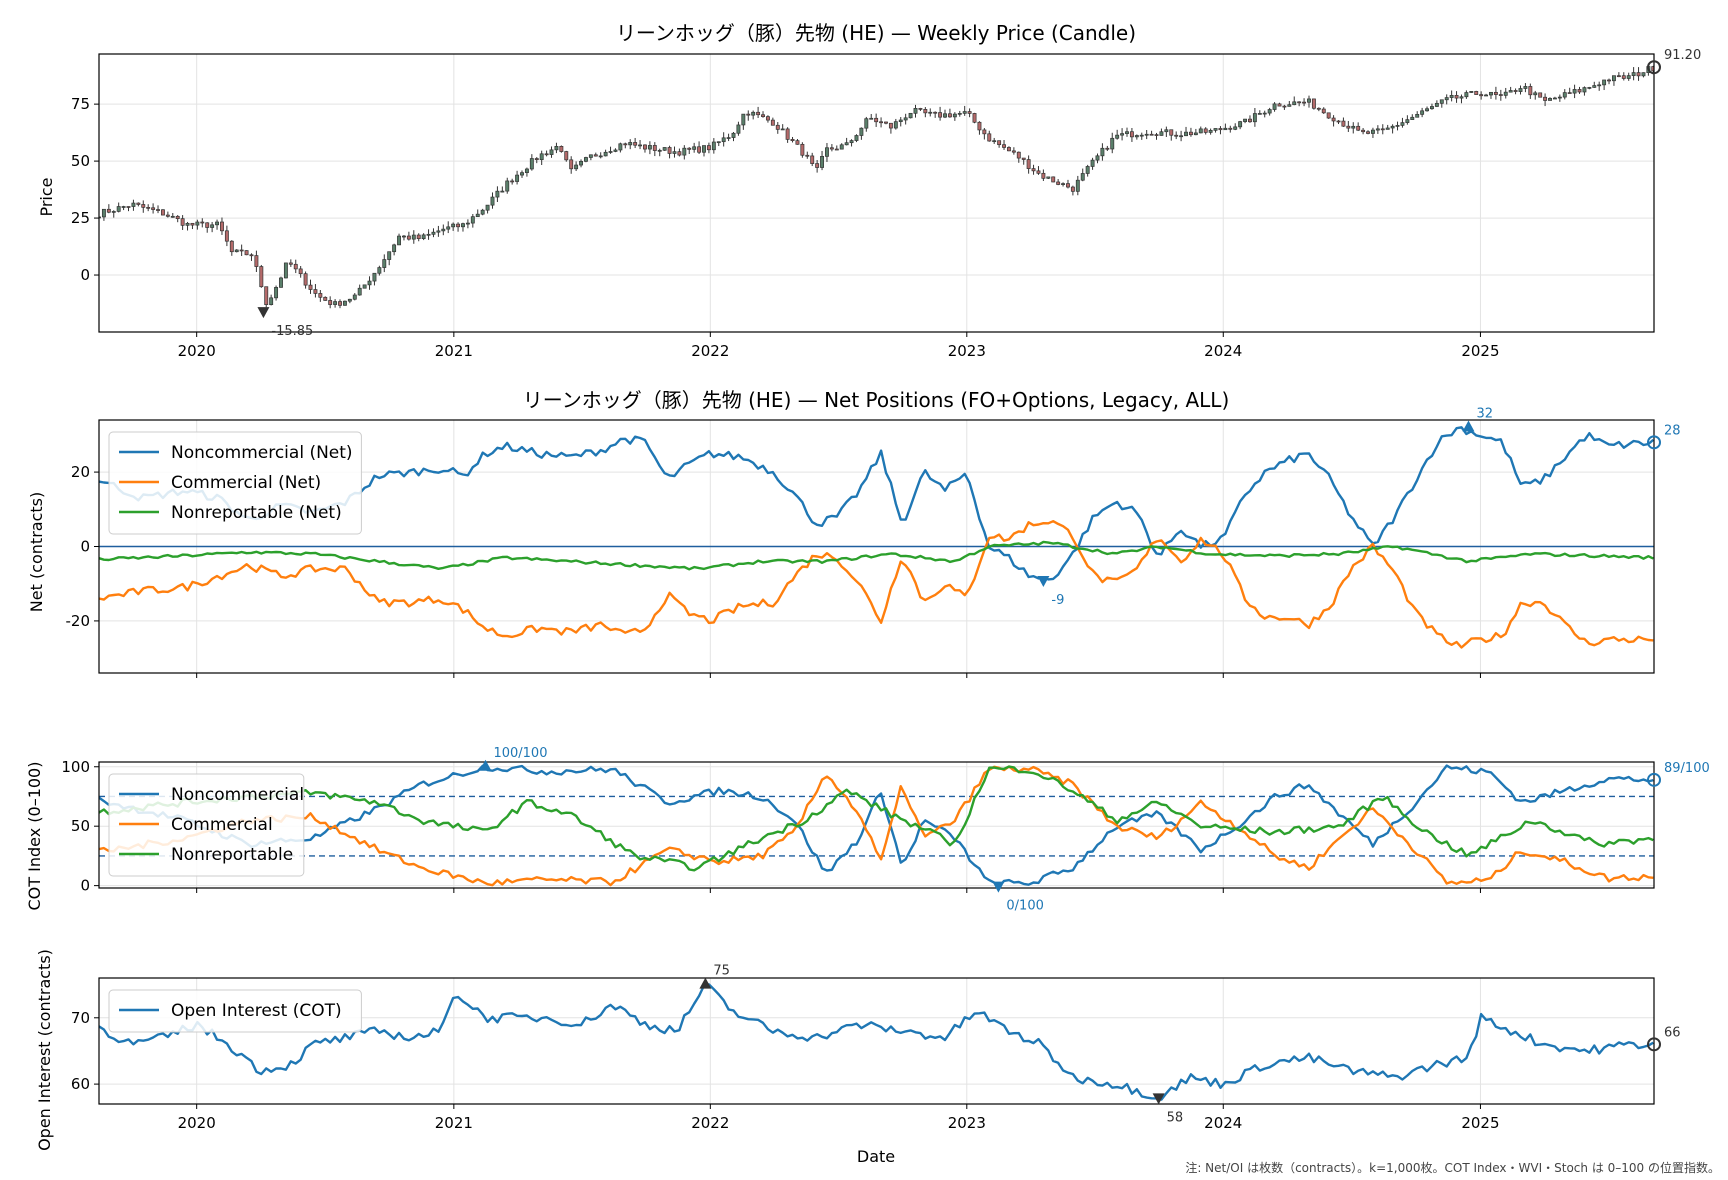  I want to click on annotation-label-1: 58, so click(1175, 1117).